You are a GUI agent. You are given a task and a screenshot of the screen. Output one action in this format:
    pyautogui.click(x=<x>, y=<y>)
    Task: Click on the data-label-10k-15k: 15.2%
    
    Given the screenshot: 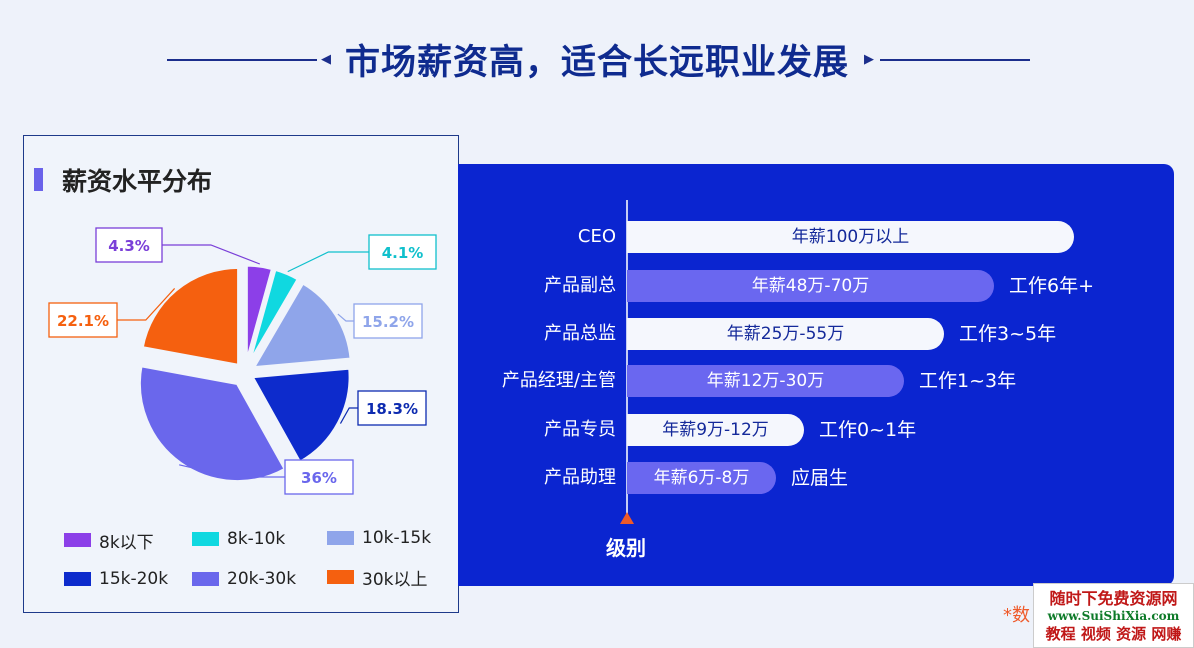 What is the action you would take?
    pyautogui.click(x=388, y=322)
    